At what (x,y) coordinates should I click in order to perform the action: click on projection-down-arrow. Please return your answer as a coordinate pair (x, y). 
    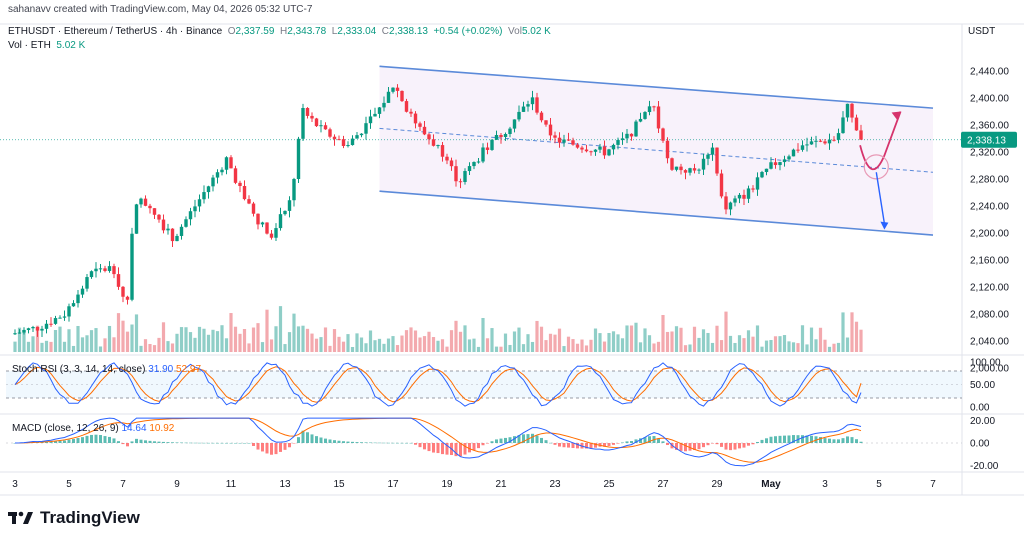
    Looking at the image, I should click on (880, 198).